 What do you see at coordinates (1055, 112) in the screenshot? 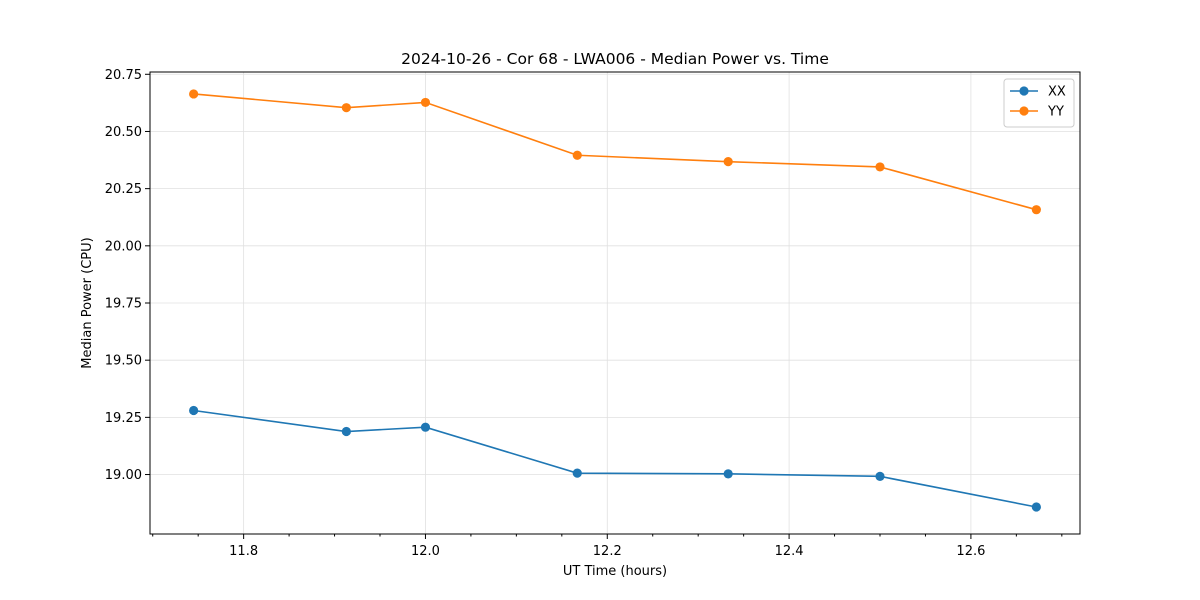
I see `legend-label-yy: YY` at bounding box center [1055, 112].